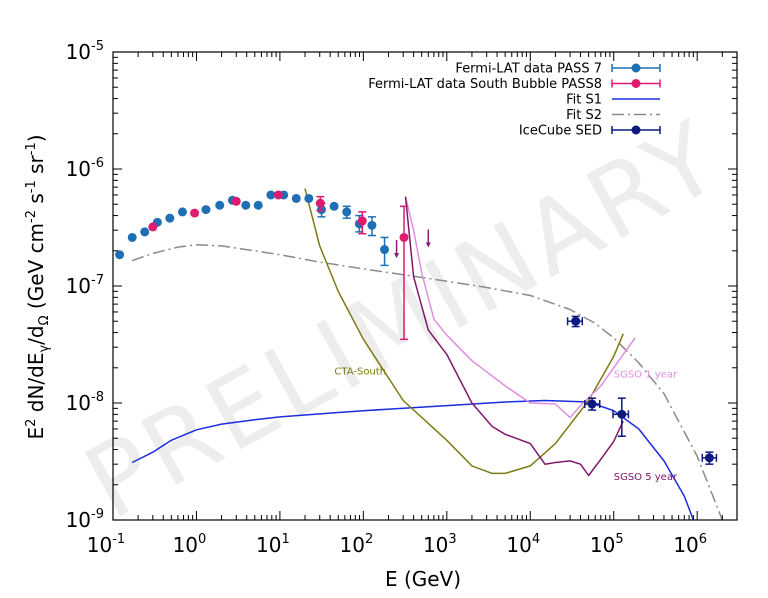  I want to click on x-tick-label: 10⁶, so click(690, 544).